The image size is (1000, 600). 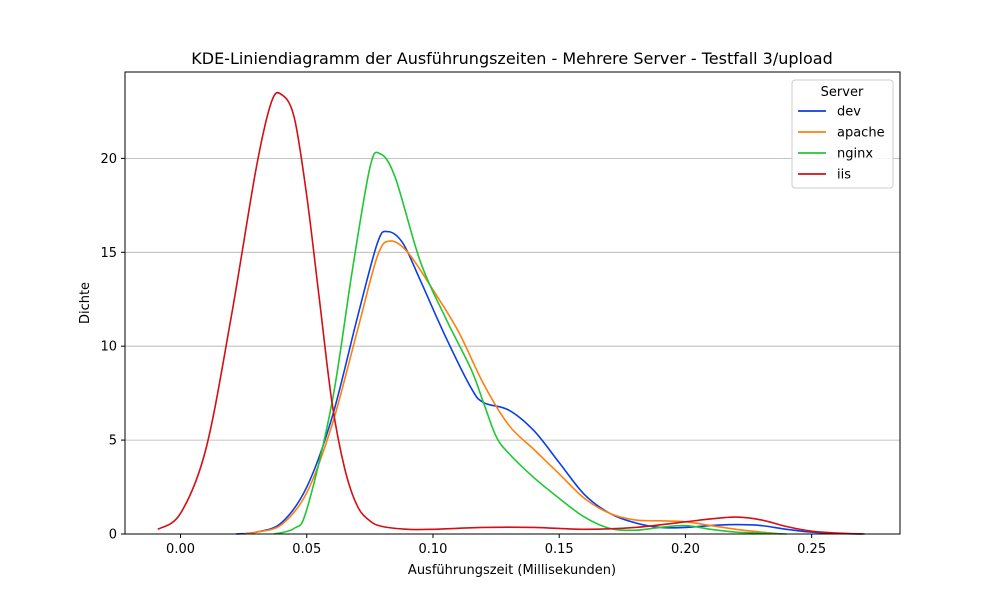 I want to click on y-tick-label: 5, so click(x=113, y=441).